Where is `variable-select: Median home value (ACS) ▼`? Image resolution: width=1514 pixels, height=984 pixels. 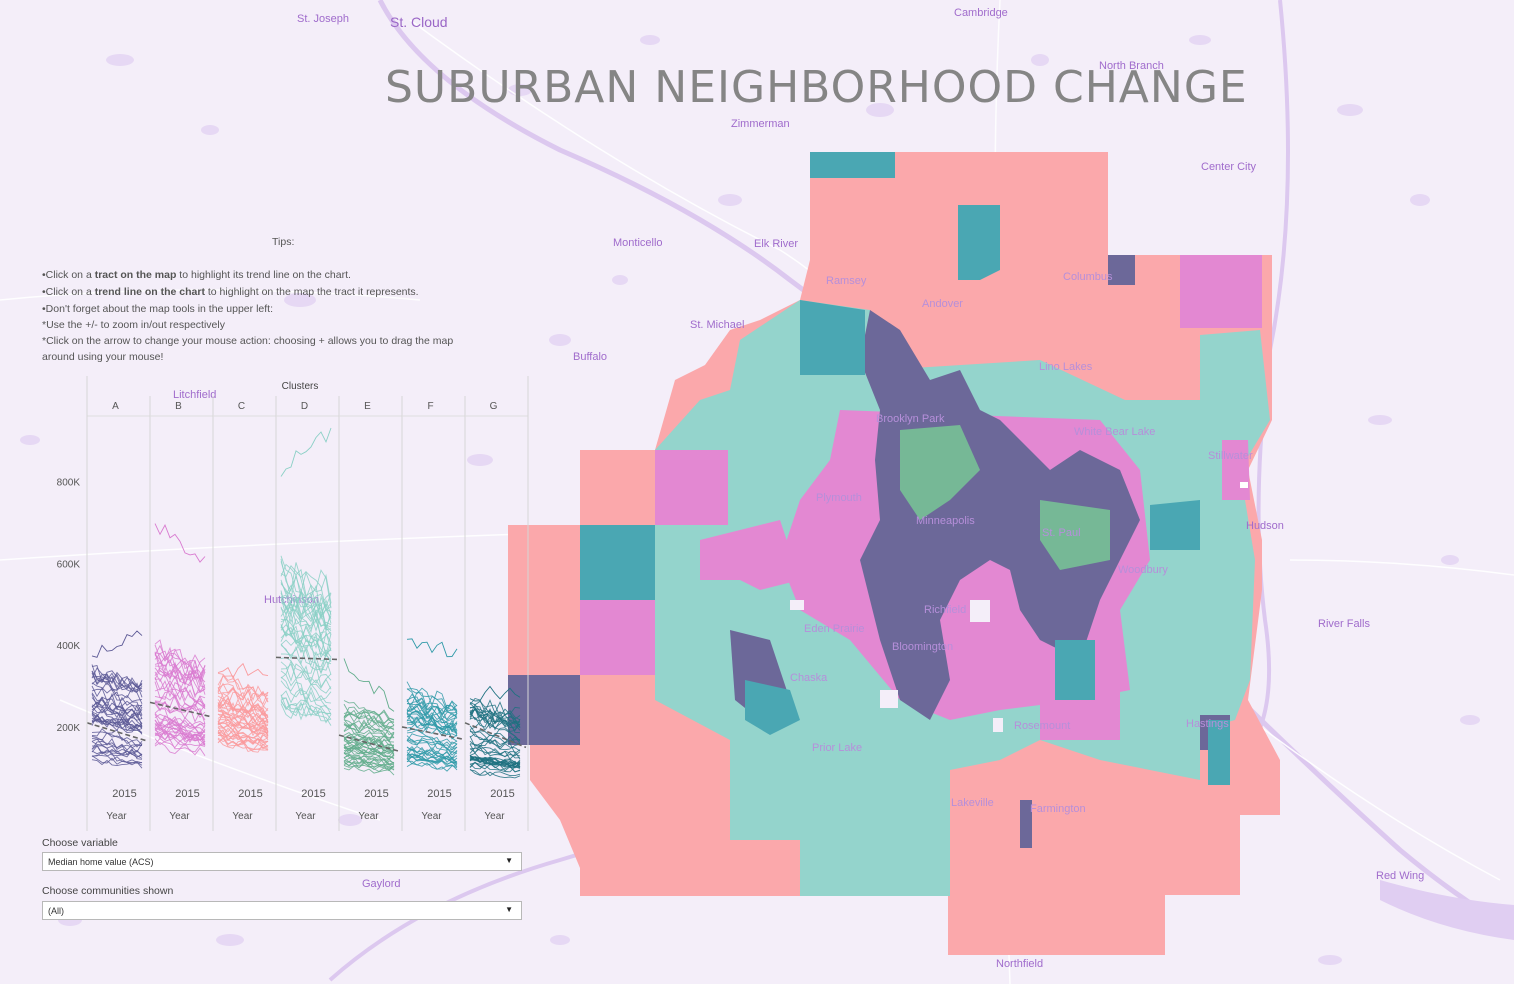
variable-select: Median home value (ACS) ▼ is located at coordinates (282, 861).